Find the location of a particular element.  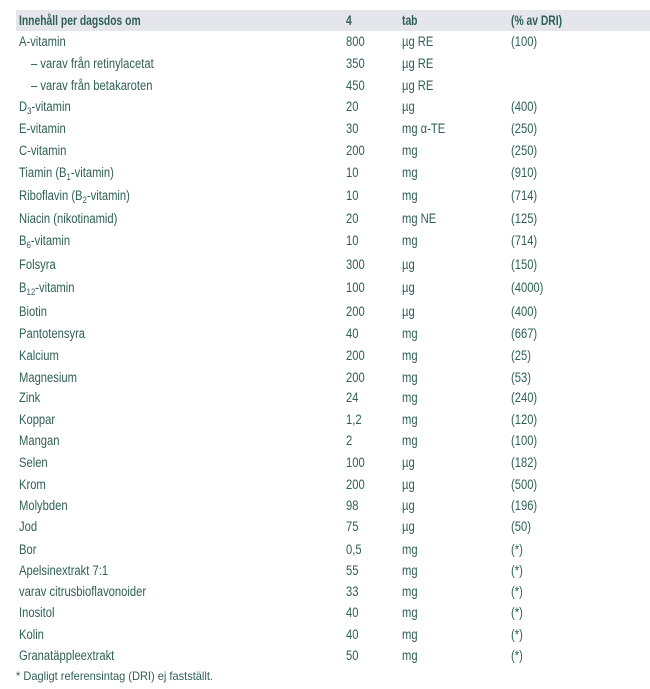

table-row: B6-vitamin 10 mg (714) is located at coordinates (333, 240).